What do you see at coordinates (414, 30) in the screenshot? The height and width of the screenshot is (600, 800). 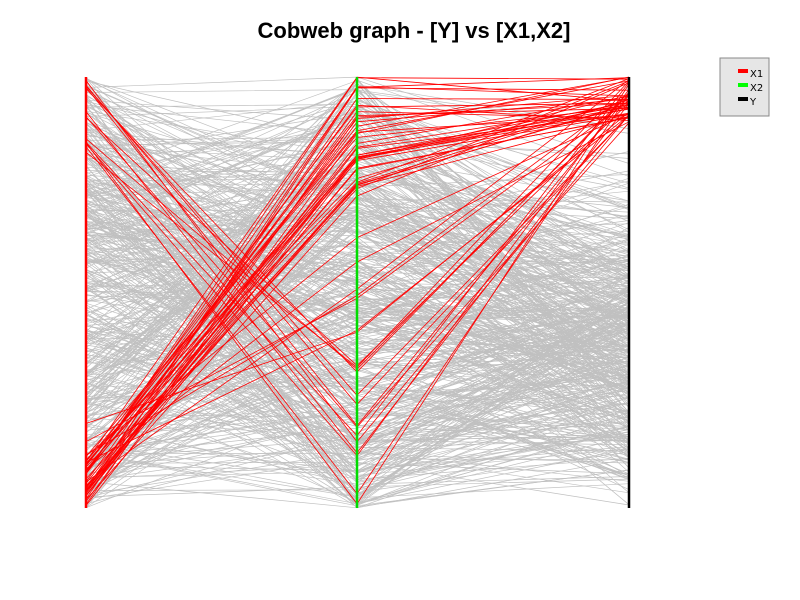 I see `chart-title: Cobweb graph - [Y] vs [X1,X2]` at bounding box center [414, 30].